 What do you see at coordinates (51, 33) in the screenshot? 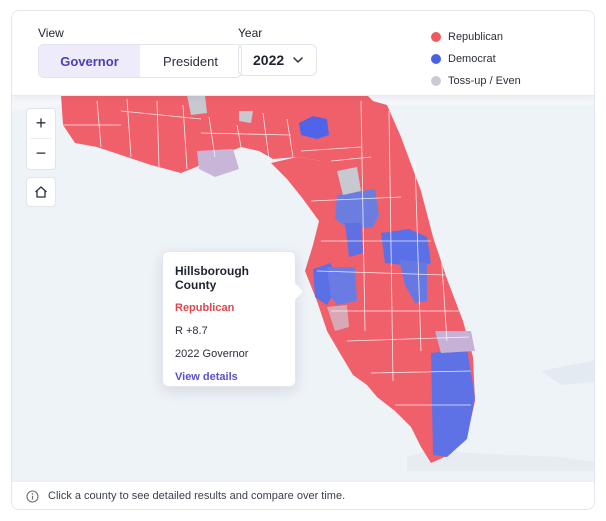
I see `view-label: View` at bounding box center [51, 33].